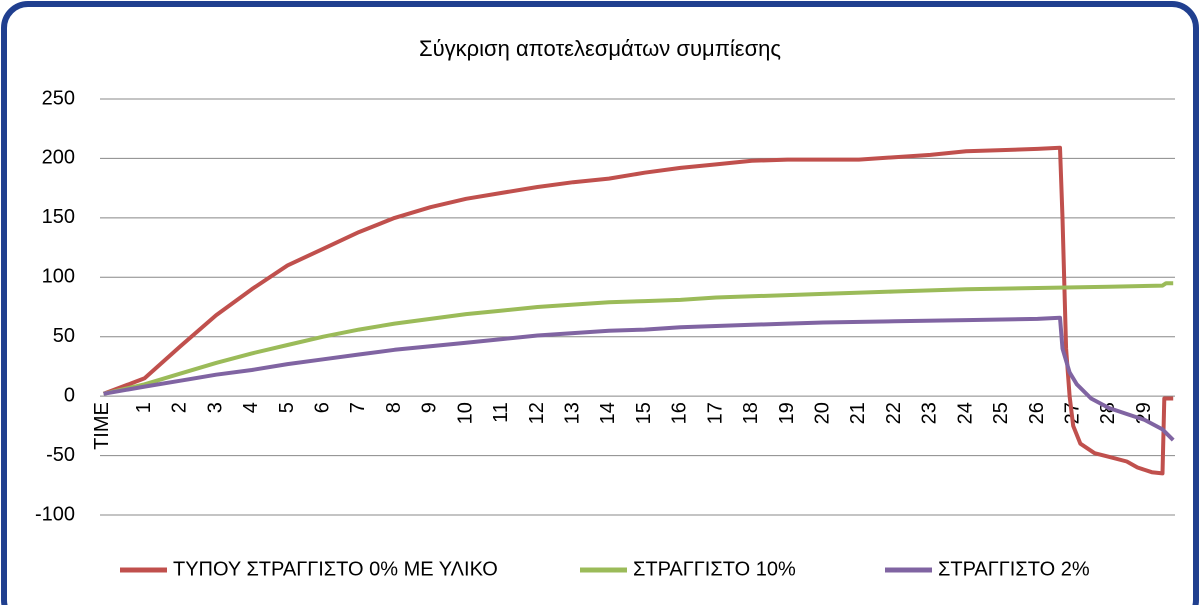 This screenshot has height=605, width=1200. What do you see at coordinates (144, 407) in the screenshot?
I see `x-tick-label: 1` at bounding box center [144, 407].